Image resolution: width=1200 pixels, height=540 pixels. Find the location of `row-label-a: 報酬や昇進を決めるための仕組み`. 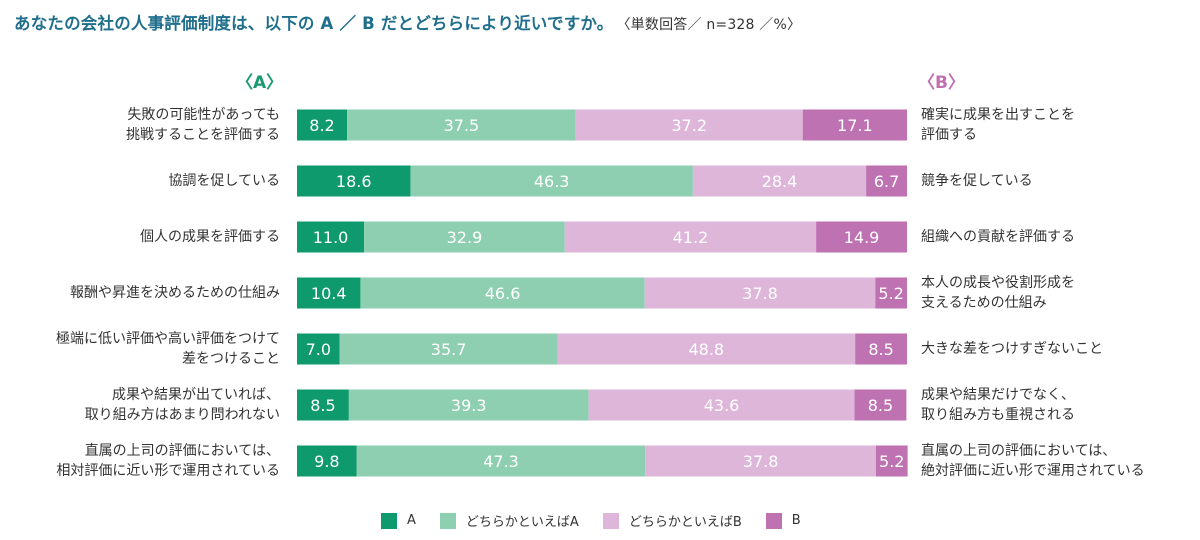

row-label-a: 報酬や昇進を決めるための仕組み is located at coordinates (175, 293).